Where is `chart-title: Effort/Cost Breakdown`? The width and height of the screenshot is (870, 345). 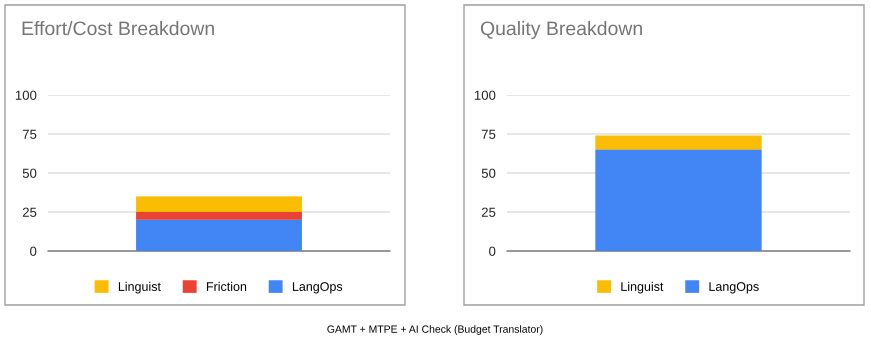
chart-title: Effort/Cost Breakdown is located at coordinates (118, 28).